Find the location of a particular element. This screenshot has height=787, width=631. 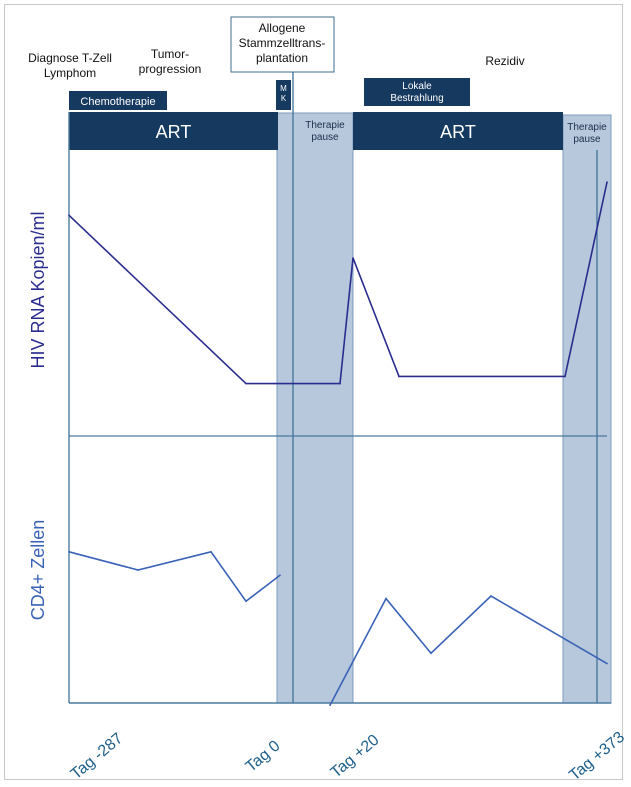

event-diagnose-line-1: Lymphom is located at coordinates (70, 73).